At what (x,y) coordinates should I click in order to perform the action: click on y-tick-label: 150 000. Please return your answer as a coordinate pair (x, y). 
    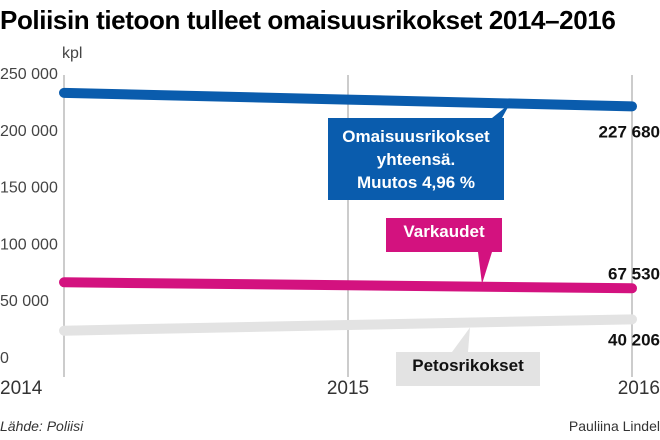
    Looking at the image, I should click on (29, 188).